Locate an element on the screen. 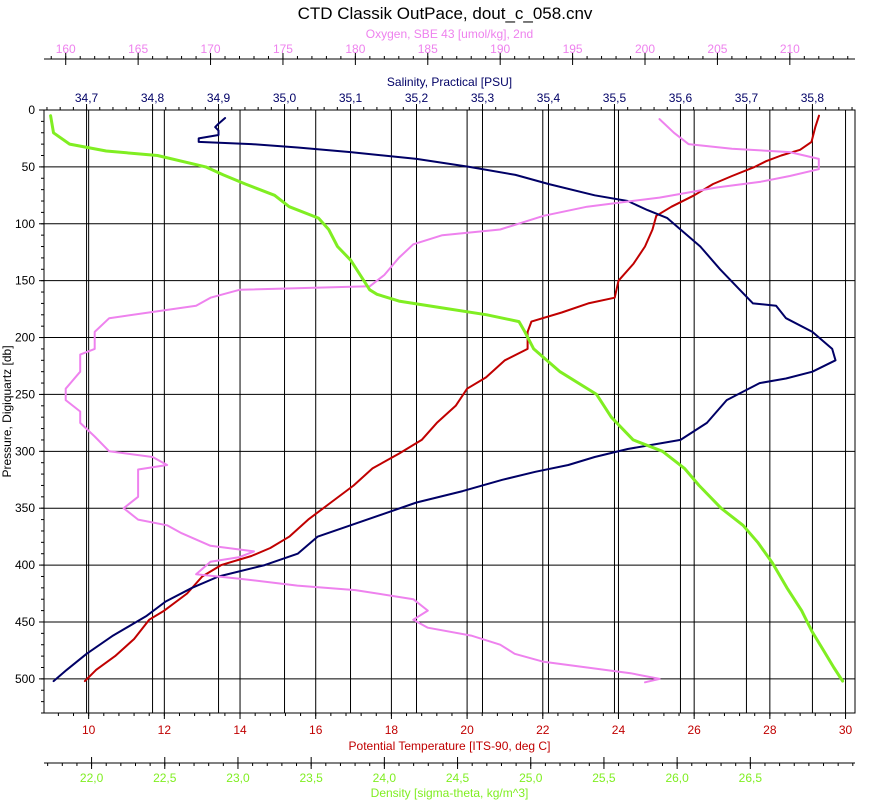  density-tick-label: 23,0 is located at coordinates (238, 778).